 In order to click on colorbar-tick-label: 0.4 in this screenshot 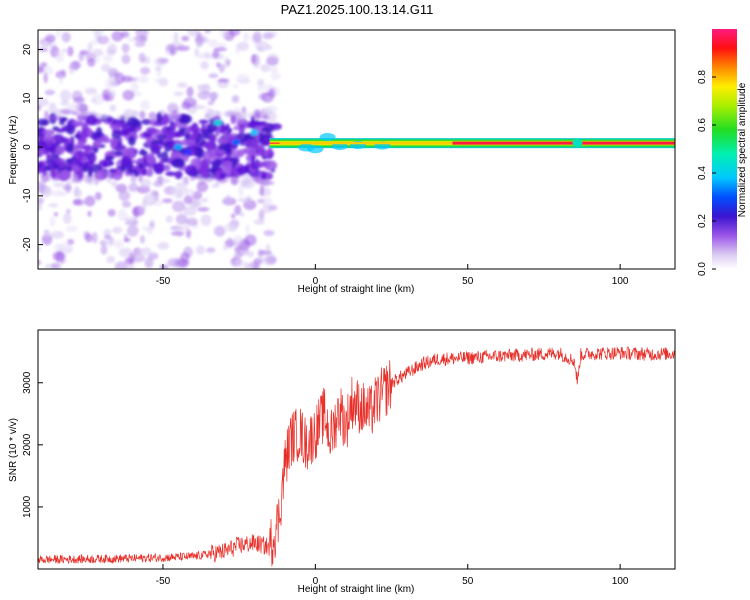, I will do `click(702, 173)`.